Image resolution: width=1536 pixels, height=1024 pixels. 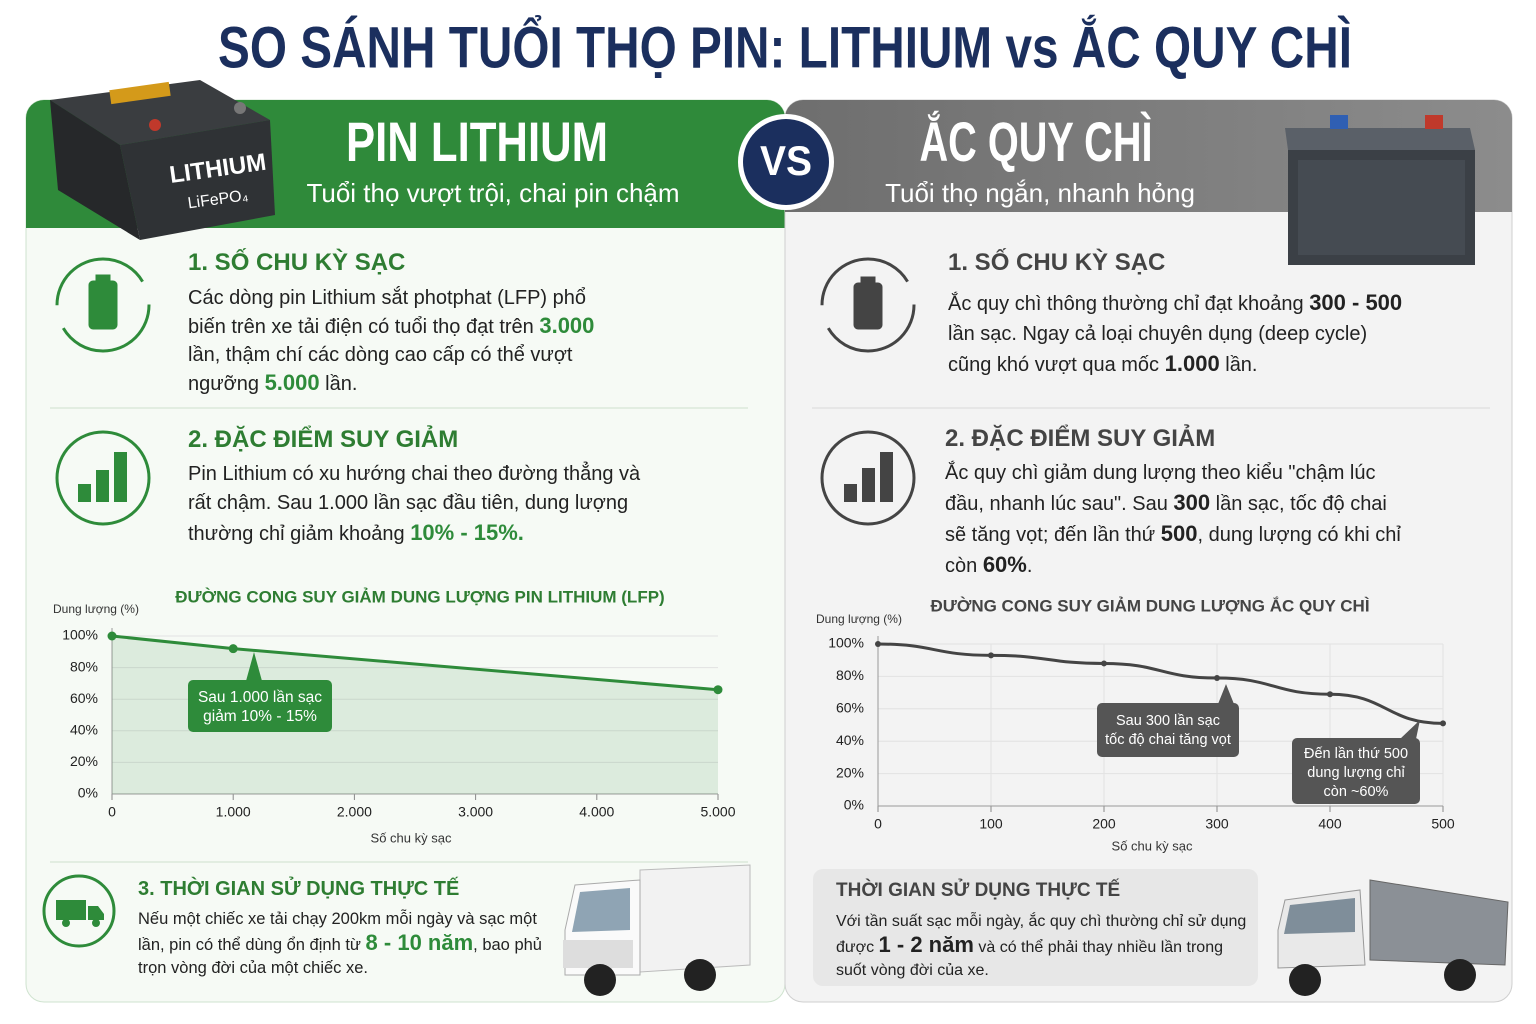 I want to click on usage-box, so click(x=1035, y=927).